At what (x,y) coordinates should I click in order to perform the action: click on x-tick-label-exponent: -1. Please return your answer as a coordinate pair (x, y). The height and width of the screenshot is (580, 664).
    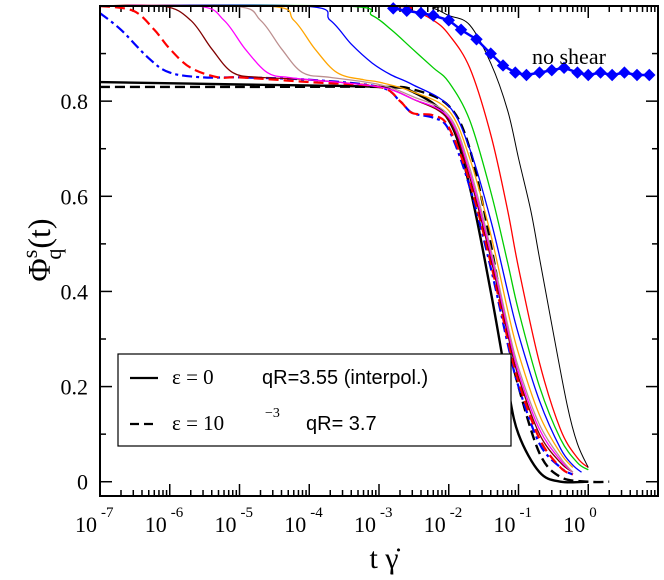
    Looking at the image, I should click on (526, 513).